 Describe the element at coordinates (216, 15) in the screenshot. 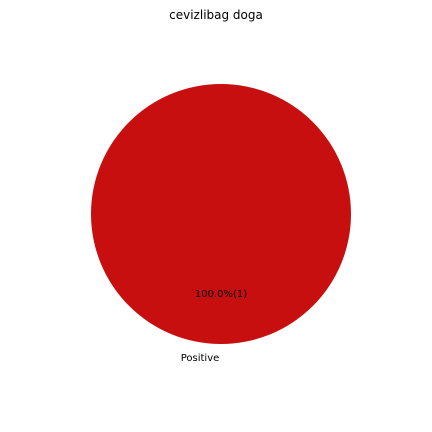

I see `chart-title: cevizlibag doga` at that location.